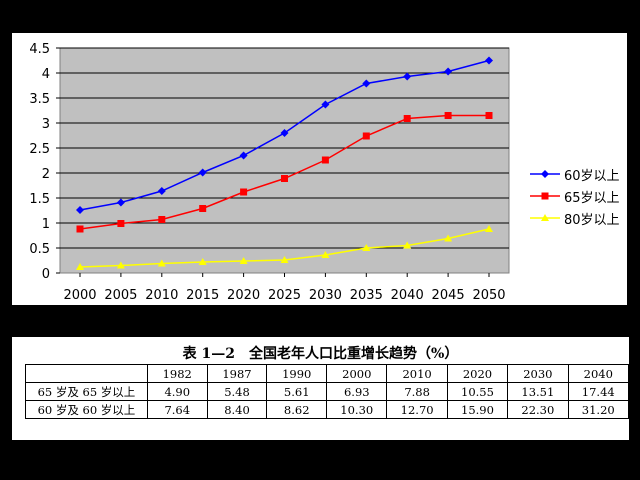 The height and width of the screenshot is (480, 640). I want to click on table-cell: 12.70, so click(417, 409).